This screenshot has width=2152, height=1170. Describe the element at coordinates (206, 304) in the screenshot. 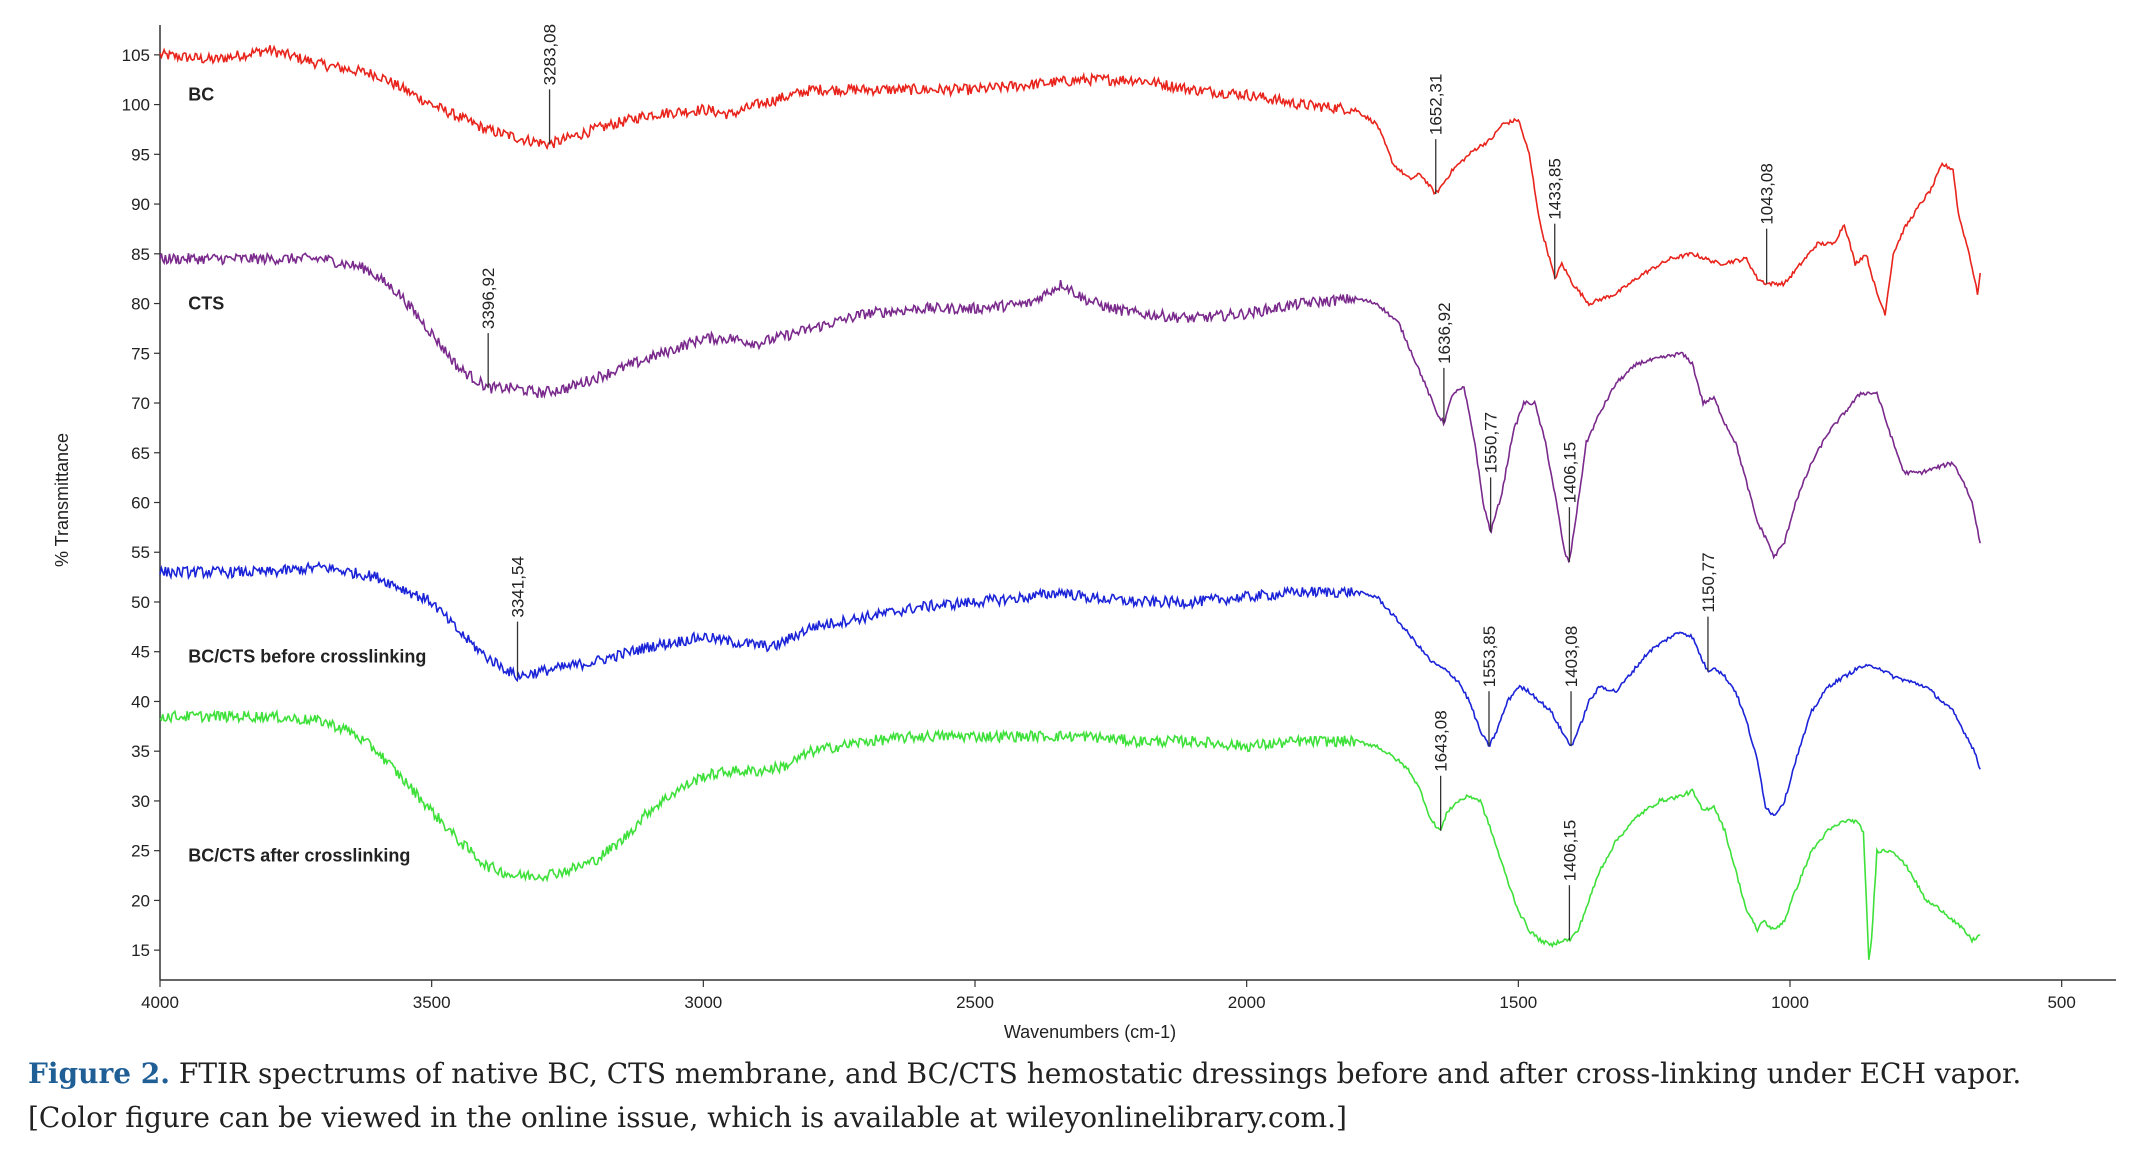

I see `series-label: CTS` at that location.